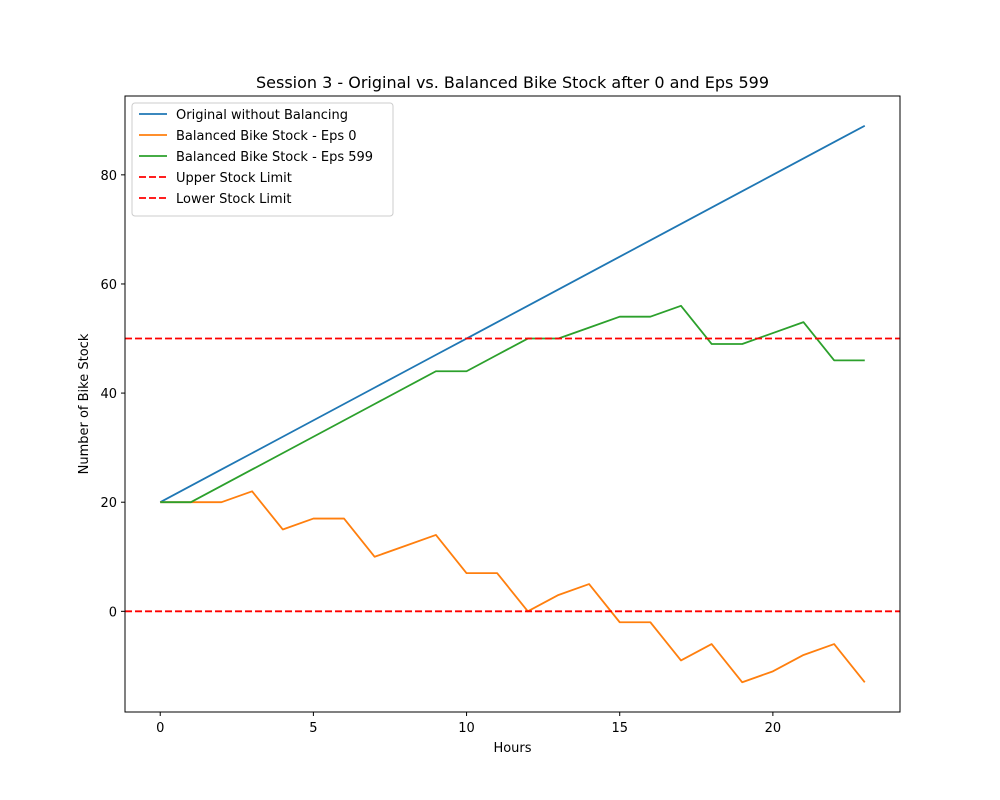 Image resolution: width=1000 pixels, height=800 pixels. Describe the element at coordinates (313, 728) in the screenshot. I see `x-tick-label: 5` at that location.